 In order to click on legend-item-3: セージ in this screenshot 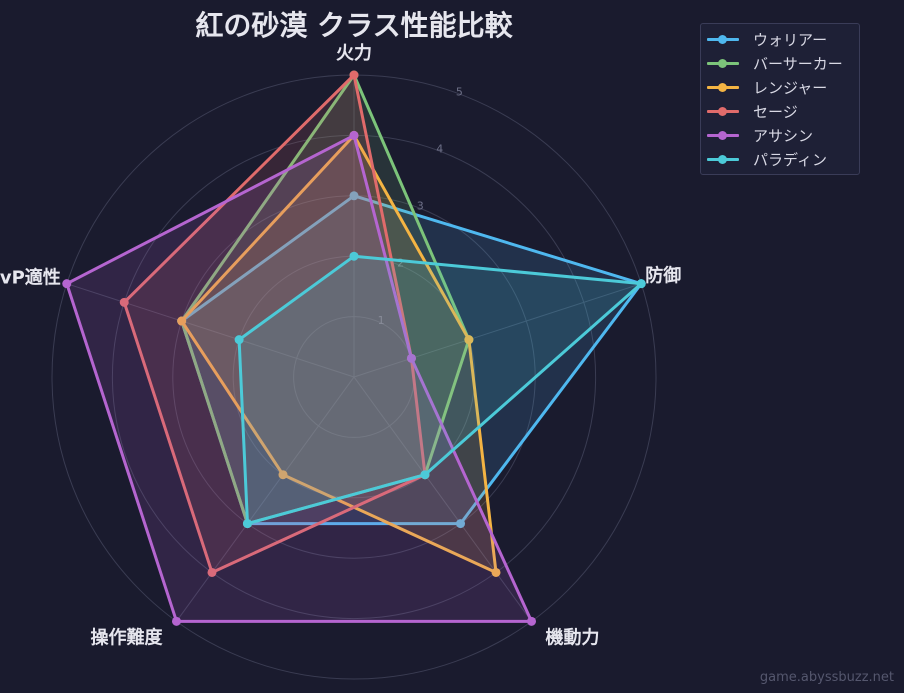, I will do `click(780, 111)`.